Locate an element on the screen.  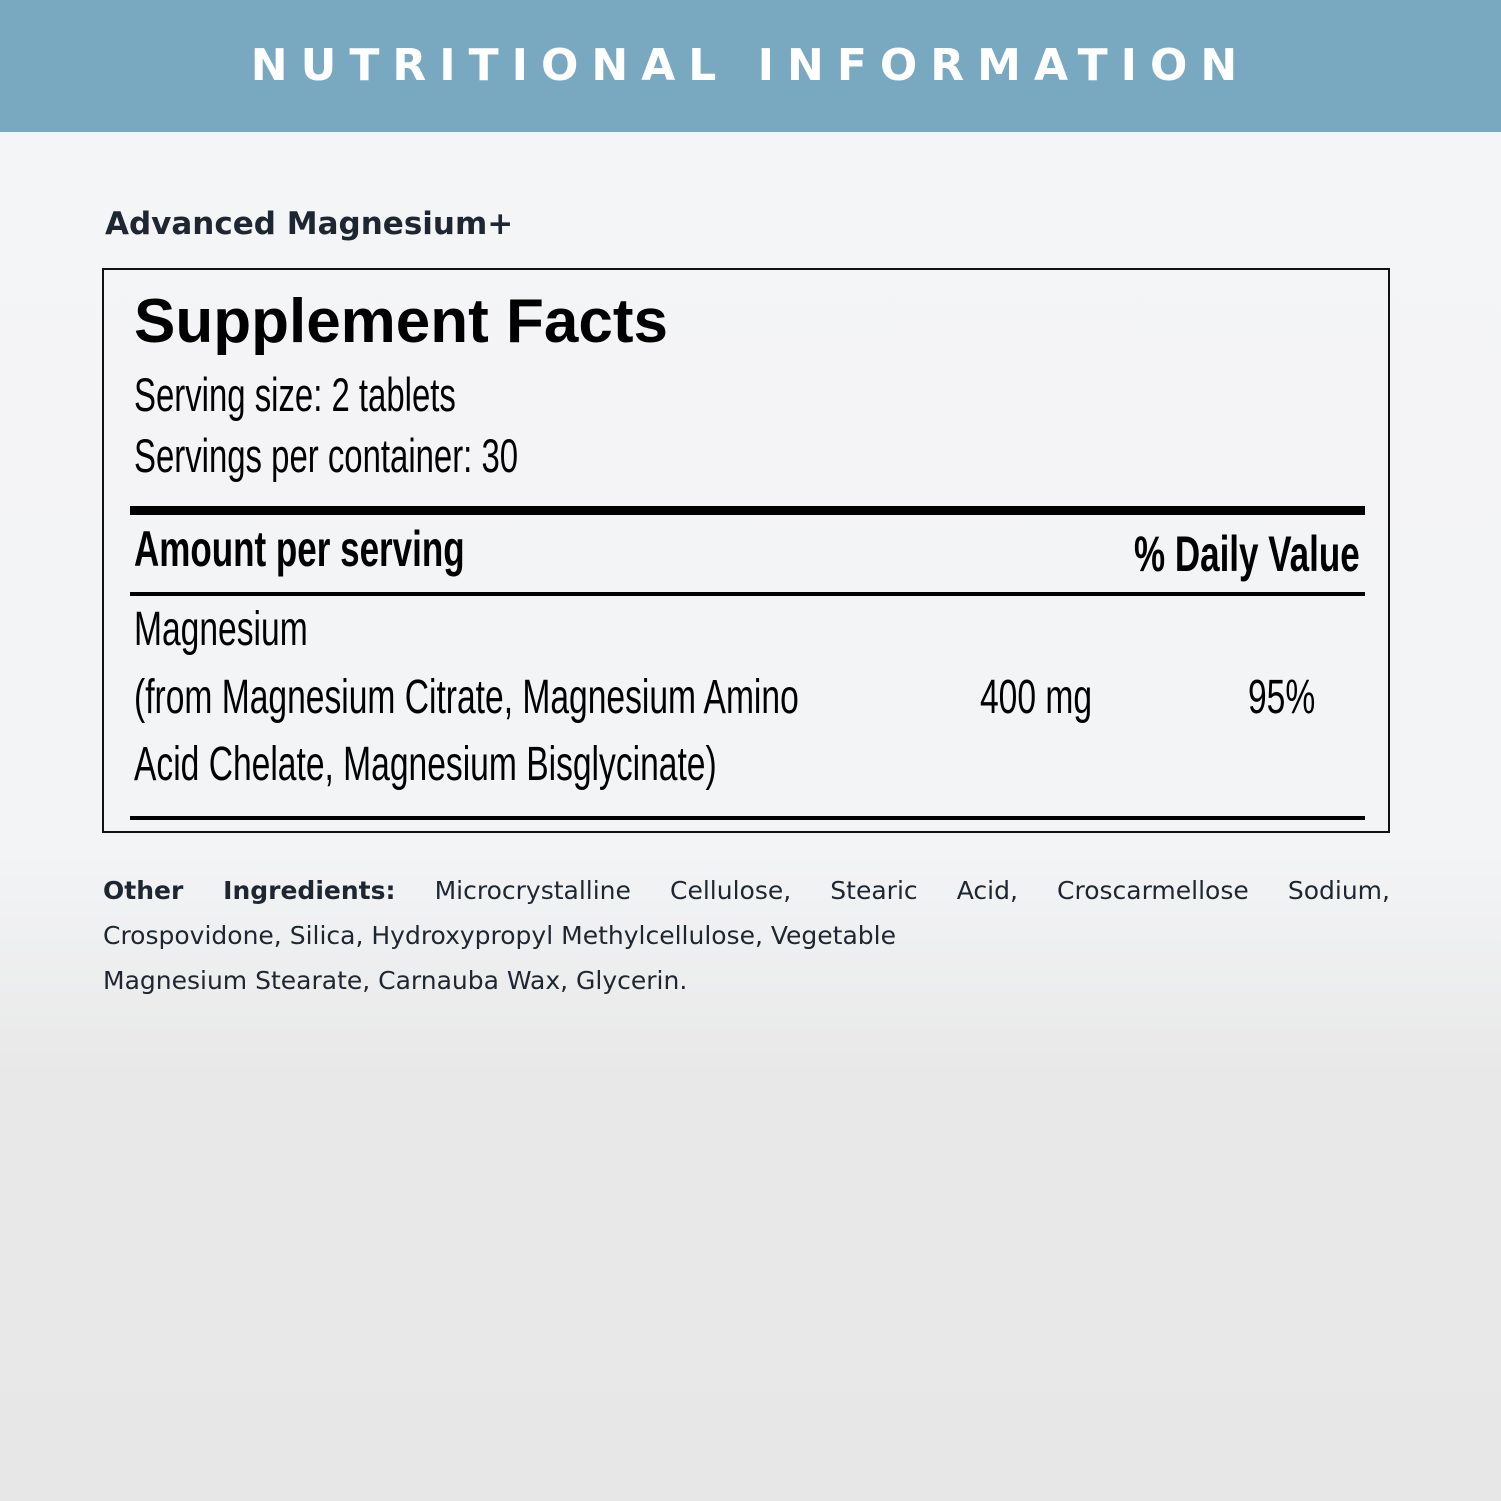
header-banner: NUTRITIONAL INFORMATION is located at coordinates (750, 66).